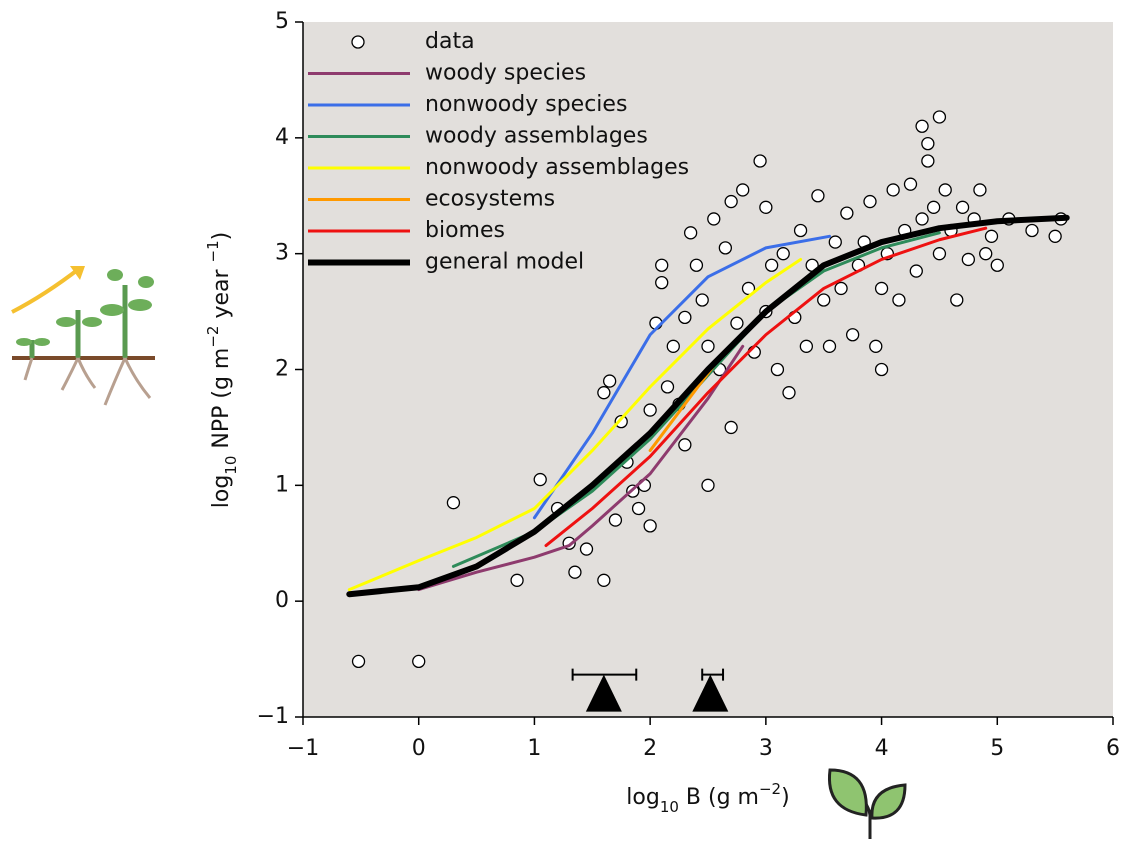  I want to click on x-axis-label-part: −2, so click(770, 789).